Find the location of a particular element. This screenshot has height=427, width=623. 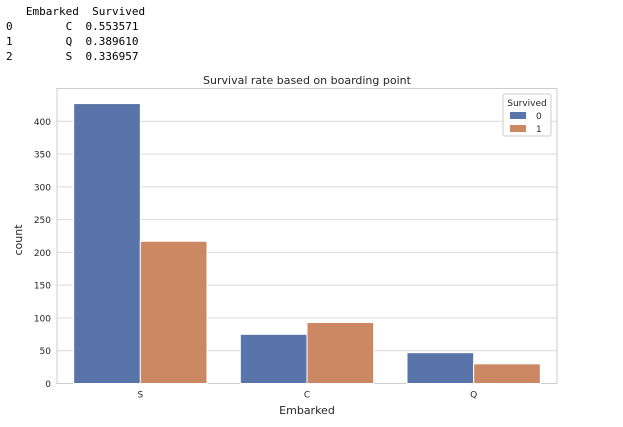

df-col-survived: Survived is located at coordinates (119, 11).